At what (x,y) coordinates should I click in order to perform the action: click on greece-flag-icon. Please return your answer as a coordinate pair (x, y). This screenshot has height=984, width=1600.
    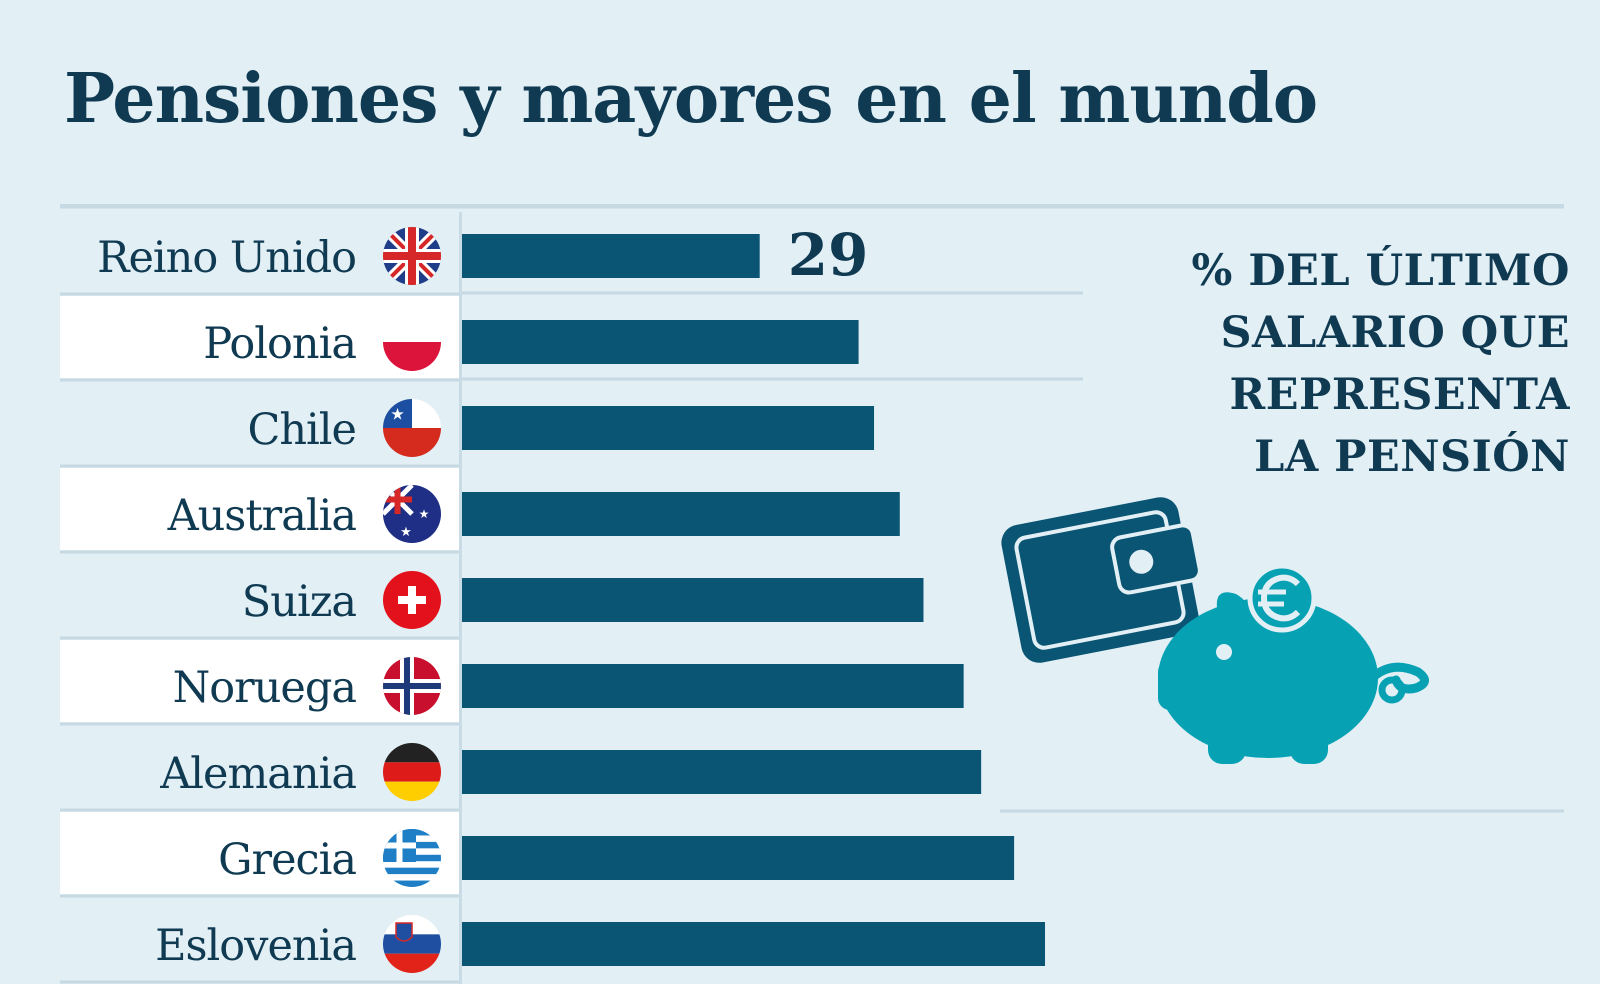
    Looking at the image, I should click on (412, 858).